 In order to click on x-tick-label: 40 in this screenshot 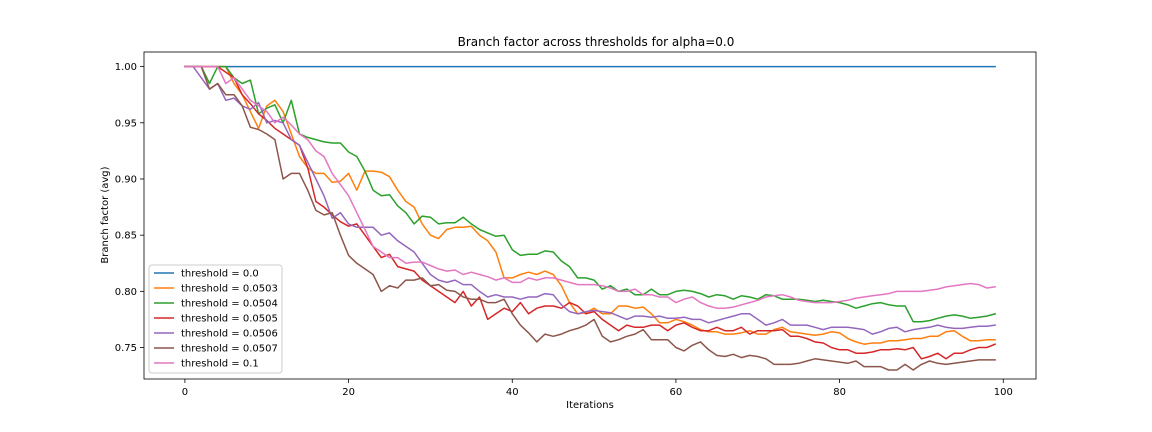, I will do `click(512, 392)`.